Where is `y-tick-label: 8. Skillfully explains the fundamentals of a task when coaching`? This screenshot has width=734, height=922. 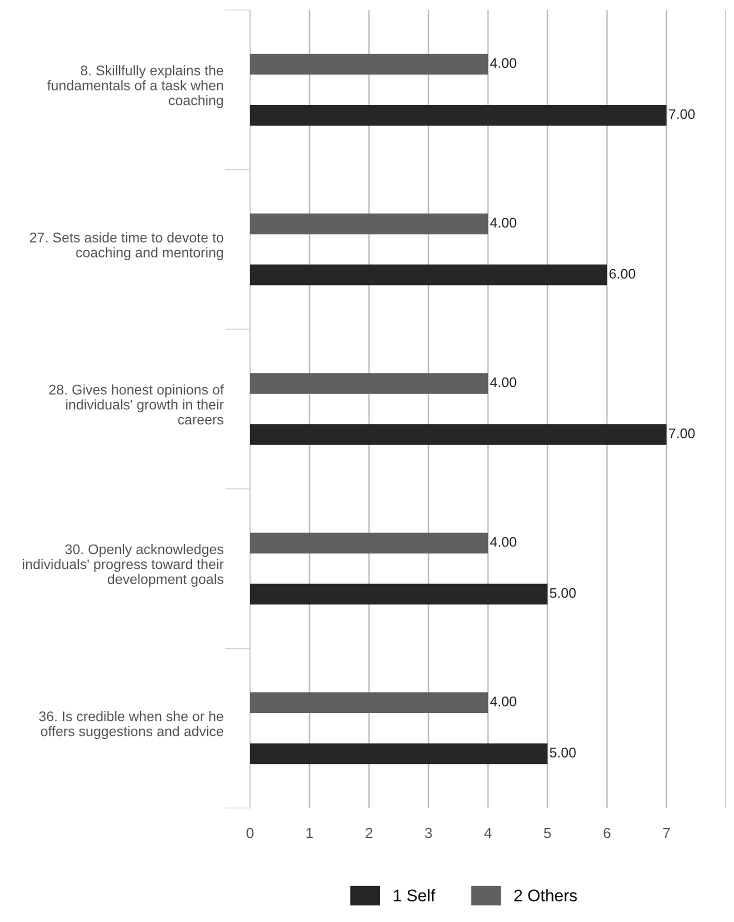
y-tick-label: 8. Skillfully explains the fundamentals of a task when coaching is located at coordinates (135, 86).